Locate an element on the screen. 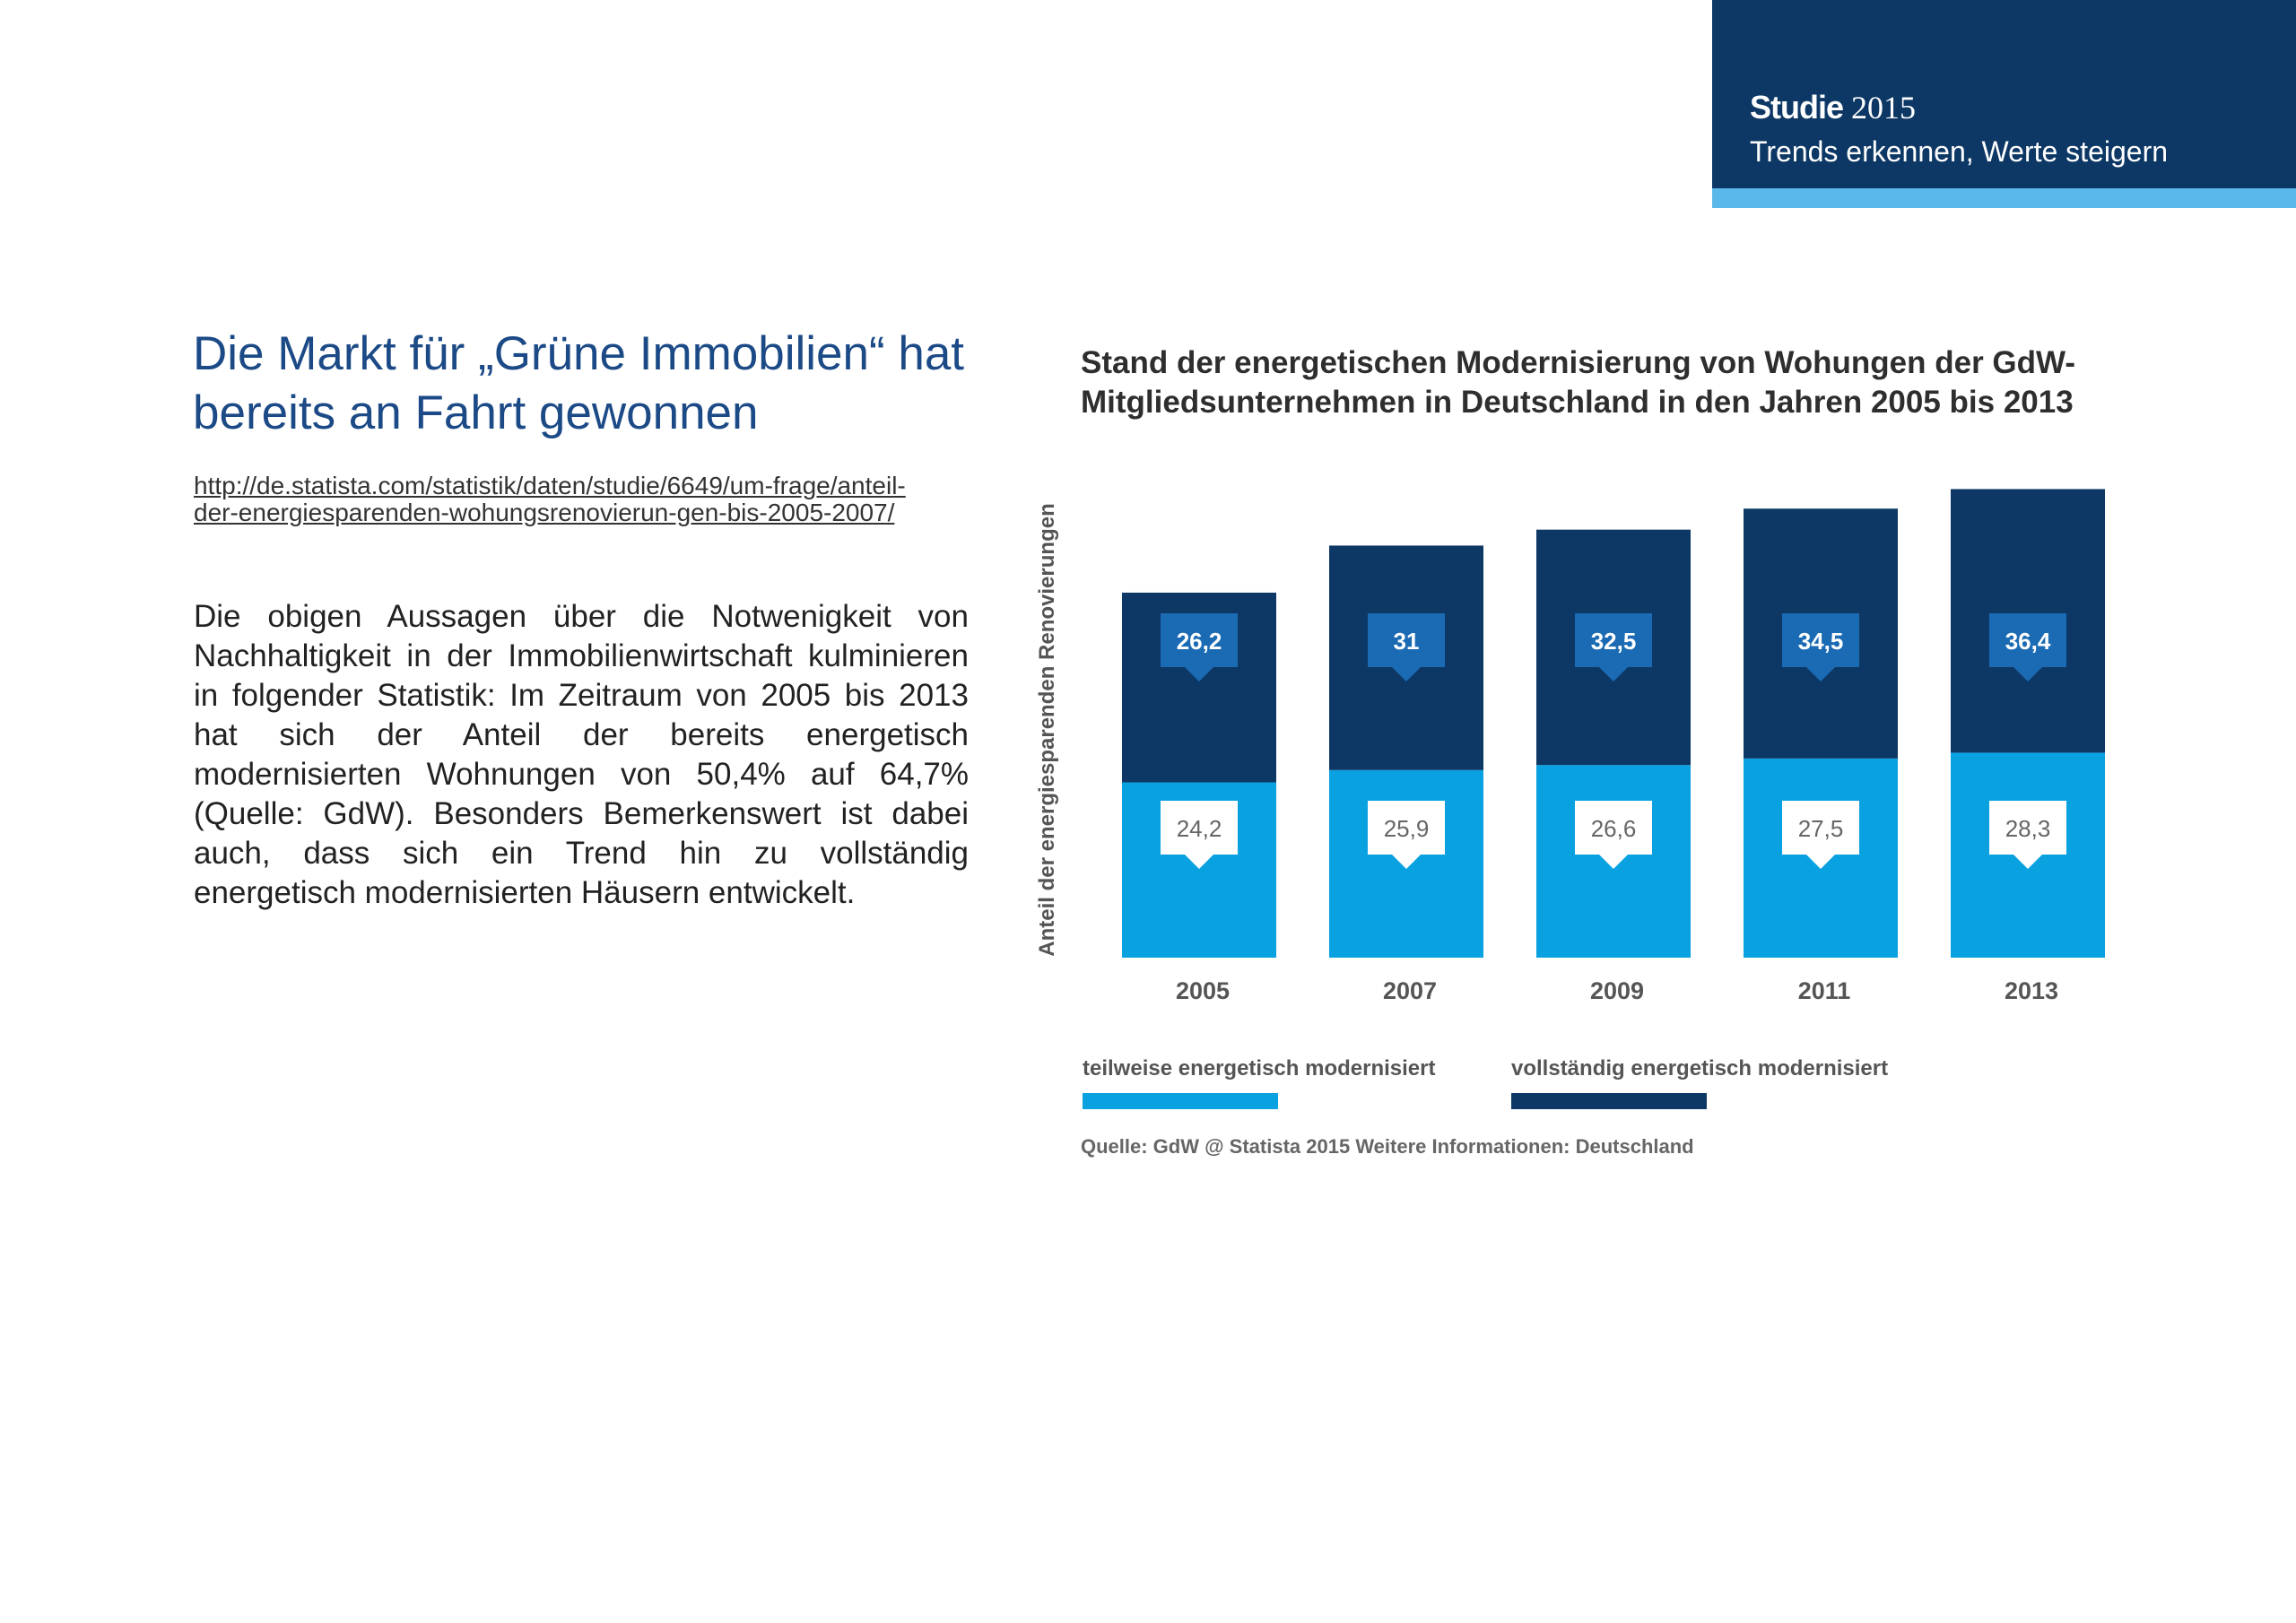 The image size is (2296, 1623). data-label-full-2005-text: 26,2 is located at coordinates (1199, 641).